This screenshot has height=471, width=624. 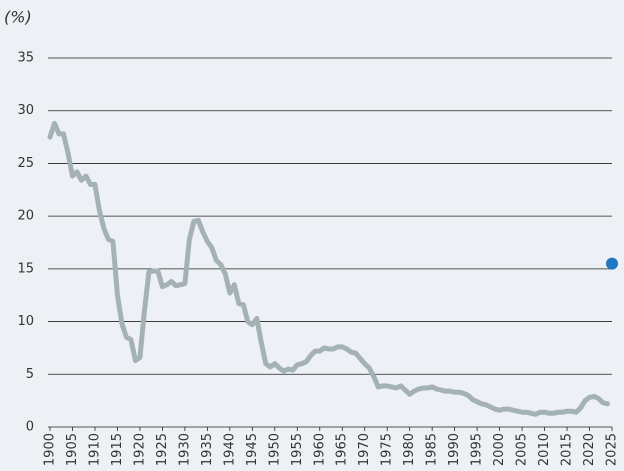 I want to click on x-tick-label: 1915, so click(x=117, y=449).